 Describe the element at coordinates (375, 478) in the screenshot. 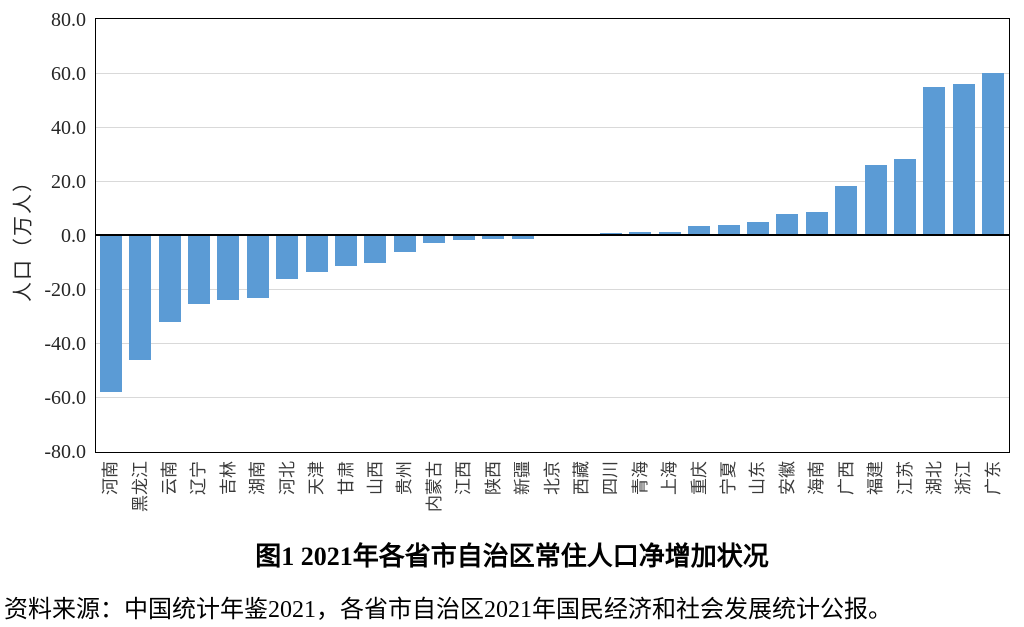

I see `category-label: 山西` at that location.